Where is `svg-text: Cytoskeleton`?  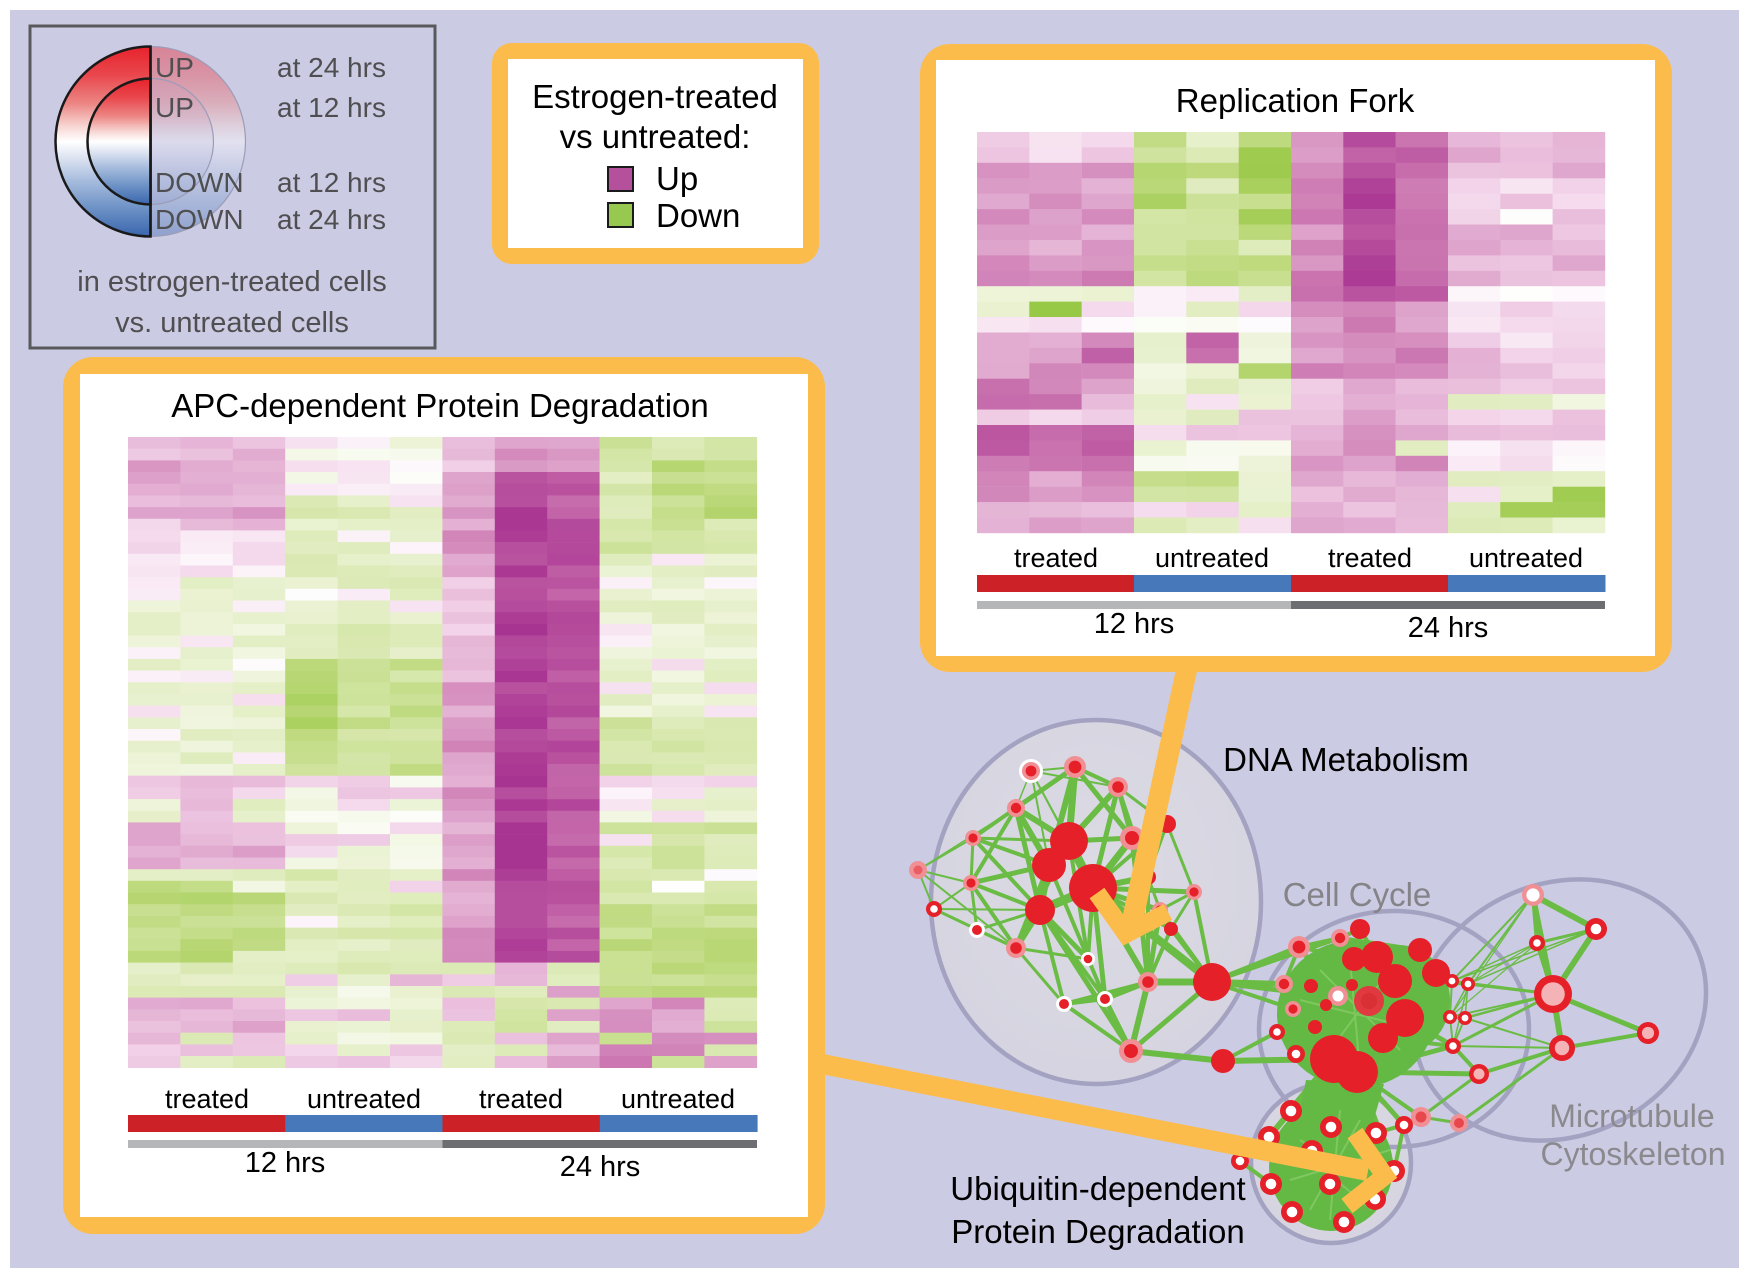 svg-text: Cytoskeleton is located at coordinates (1633, 1154).